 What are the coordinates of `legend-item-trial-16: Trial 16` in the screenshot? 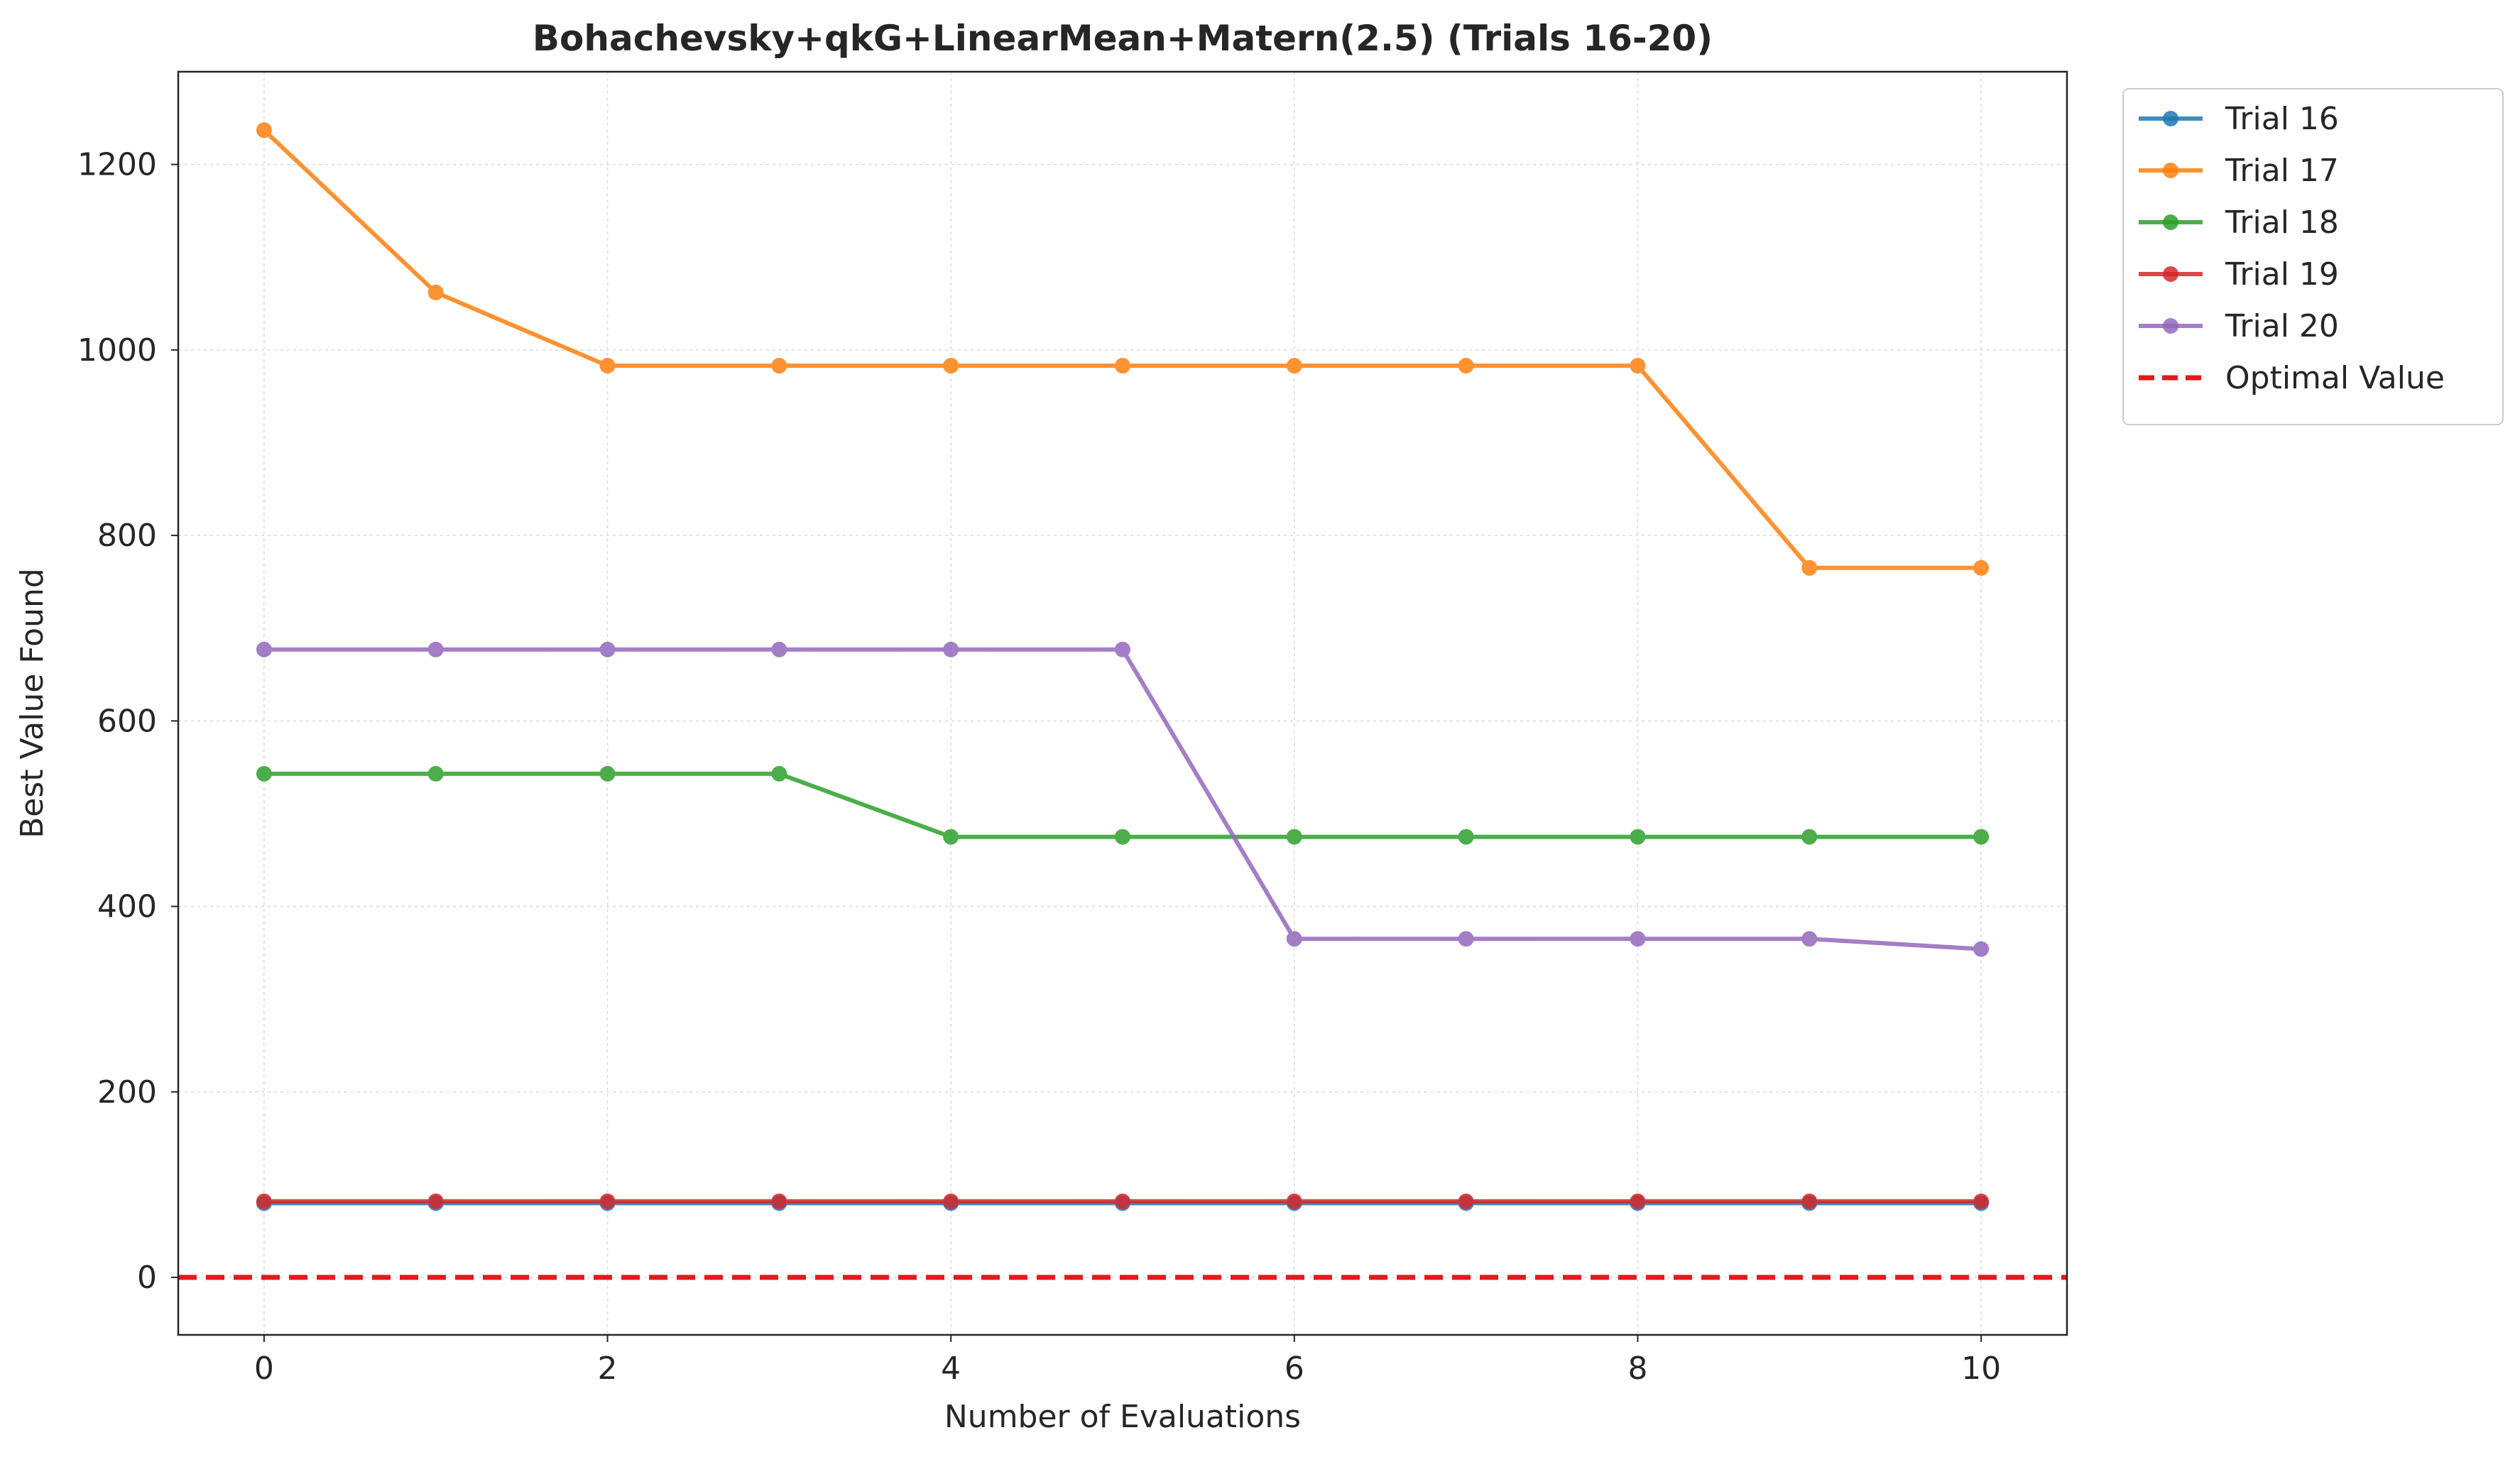 It's located at (2239, 119).